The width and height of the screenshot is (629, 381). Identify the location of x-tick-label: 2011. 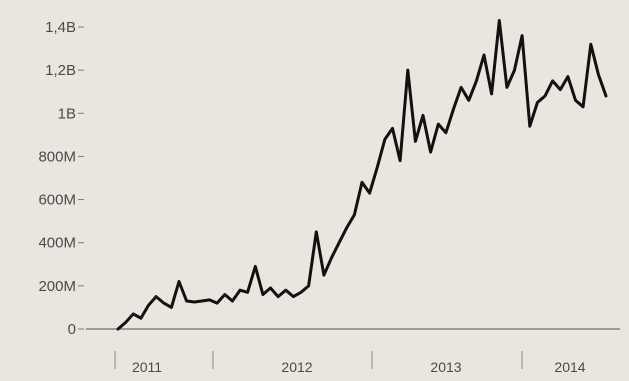
(147, 367).